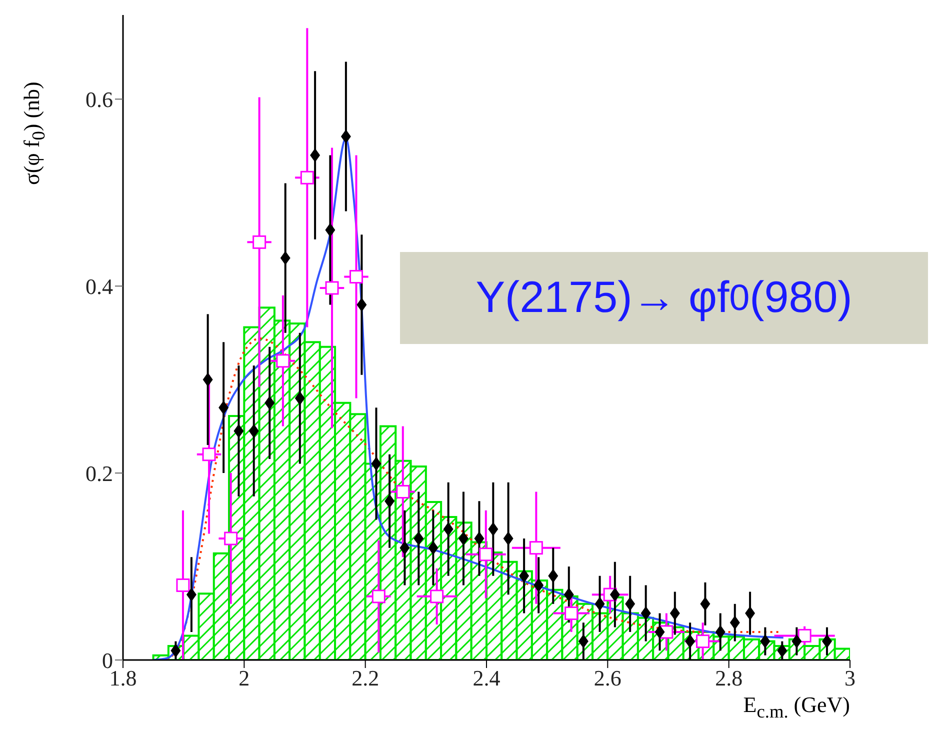  What do you see at coordinates (244, 678) in the screenshot?
I see `x-tick-label: 2` at bounding box center [244, 678].